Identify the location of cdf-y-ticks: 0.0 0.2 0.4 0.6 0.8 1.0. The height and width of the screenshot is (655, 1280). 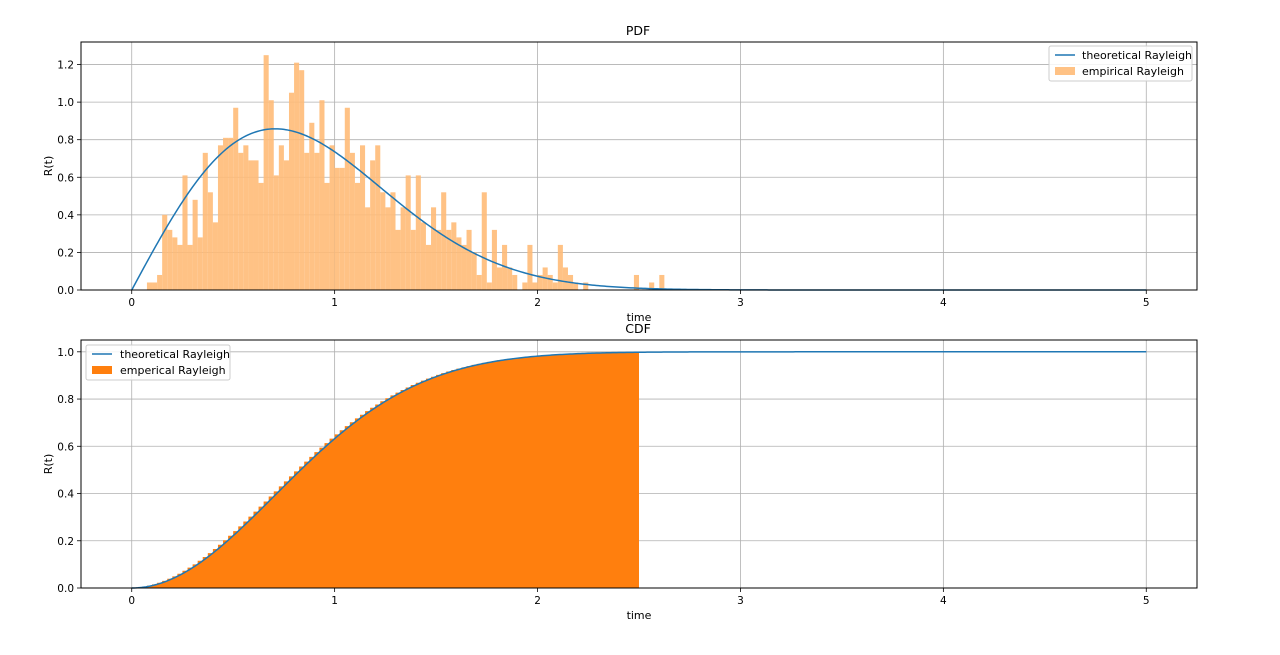
(69, 471).